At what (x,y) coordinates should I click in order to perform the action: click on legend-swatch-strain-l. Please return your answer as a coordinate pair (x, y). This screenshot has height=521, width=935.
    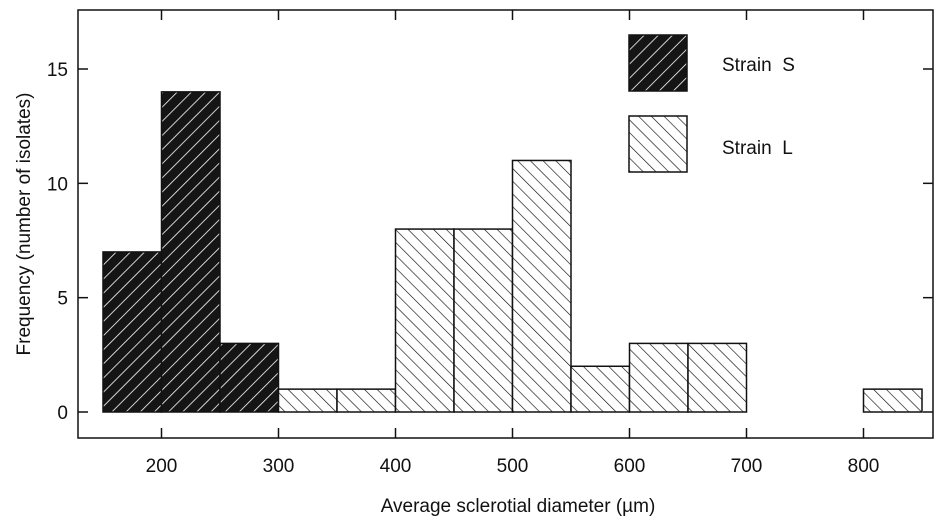
    Looking at the image, I should click on (658, 144).